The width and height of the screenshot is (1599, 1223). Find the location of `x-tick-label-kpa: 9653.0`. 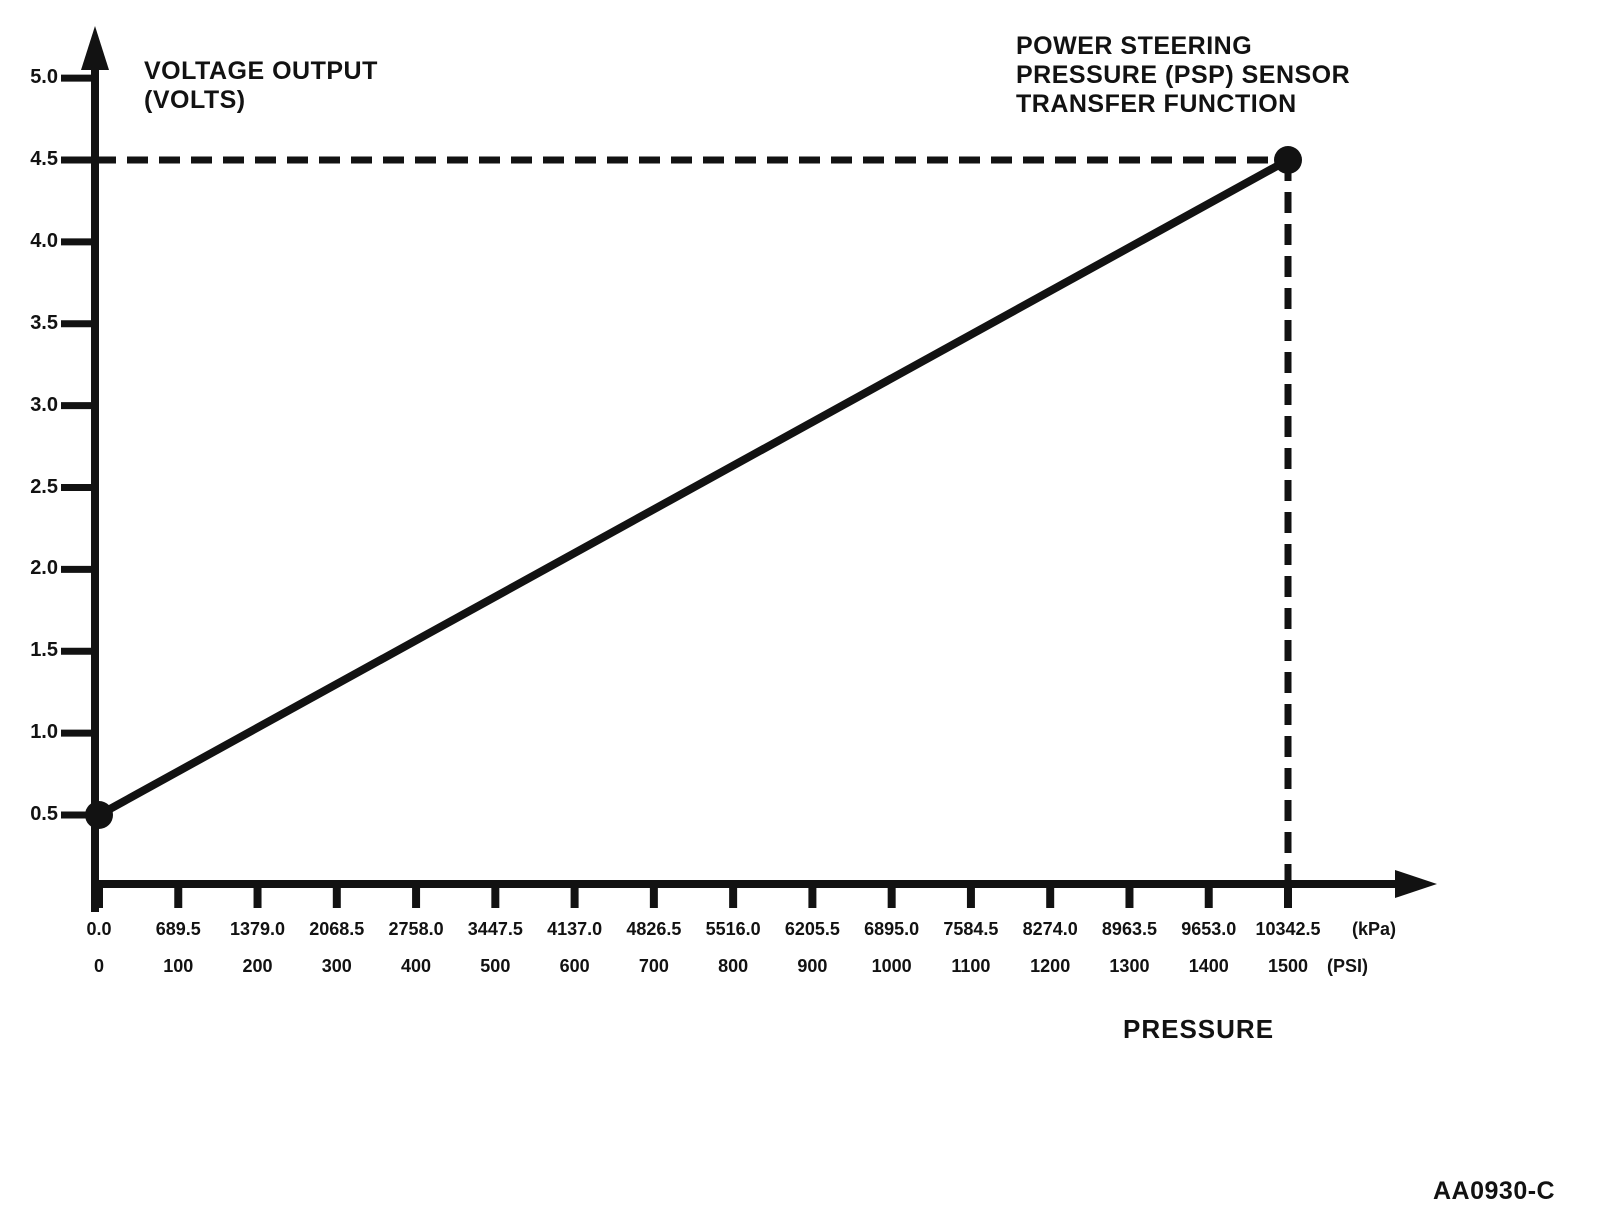

x-tick-label-kpa: 9653.0 is located at coordinates (1209, 929).